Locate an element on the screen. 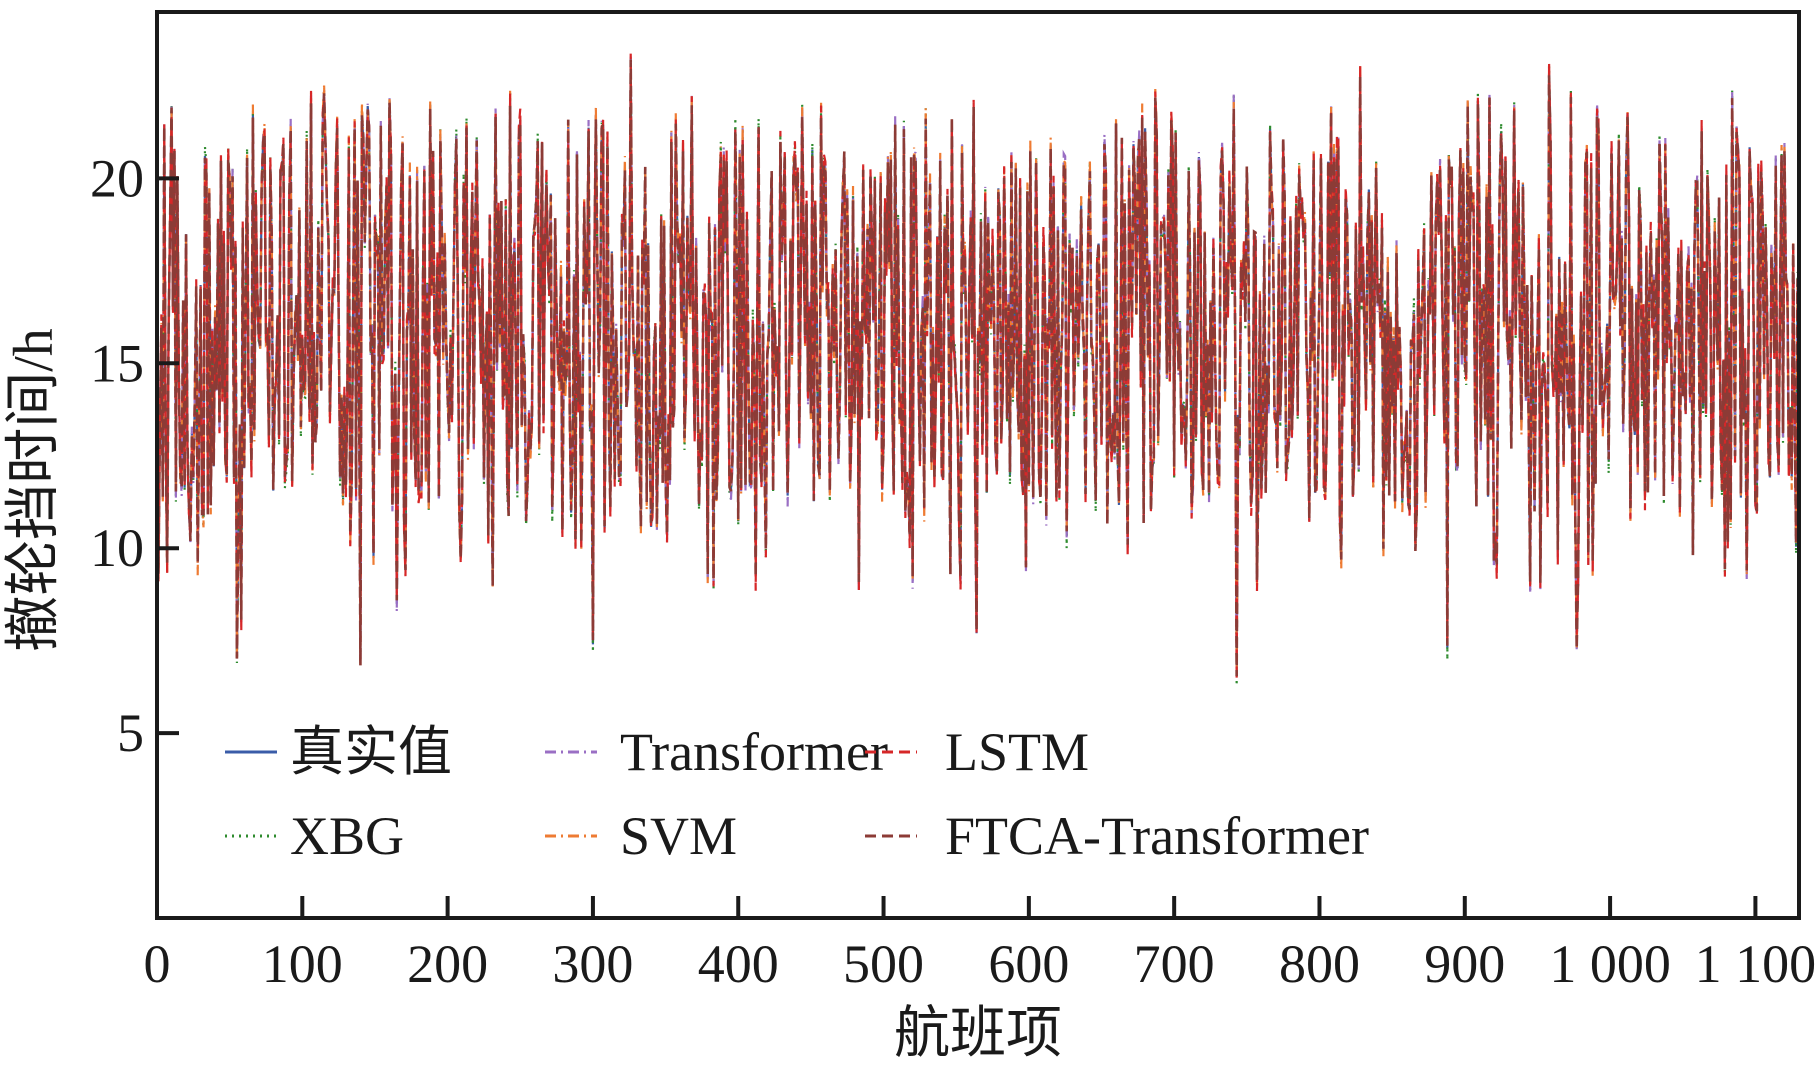 The image size is (1816, 1082). x-tick-label: 300 is located at coordinates (592, 964).